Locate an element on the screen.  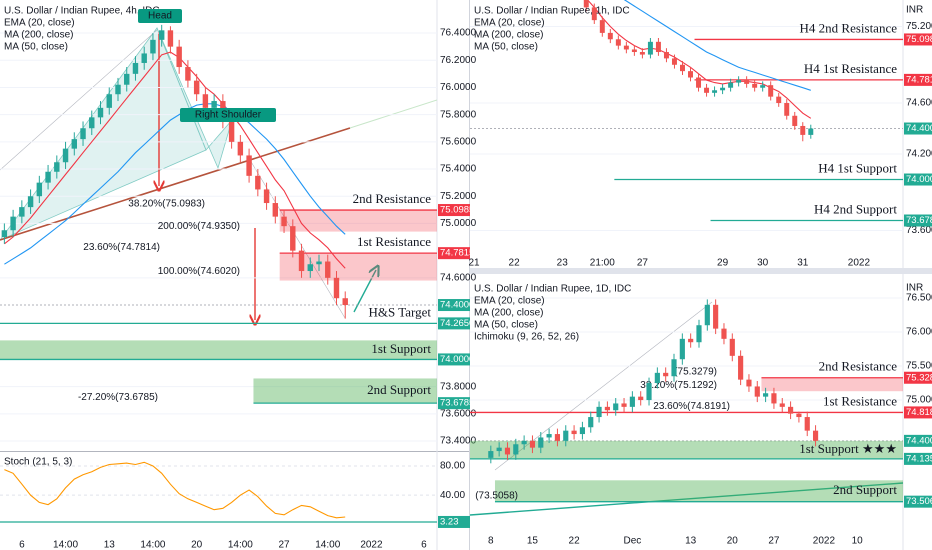
annotation-box is located at coordinates (228, 115).